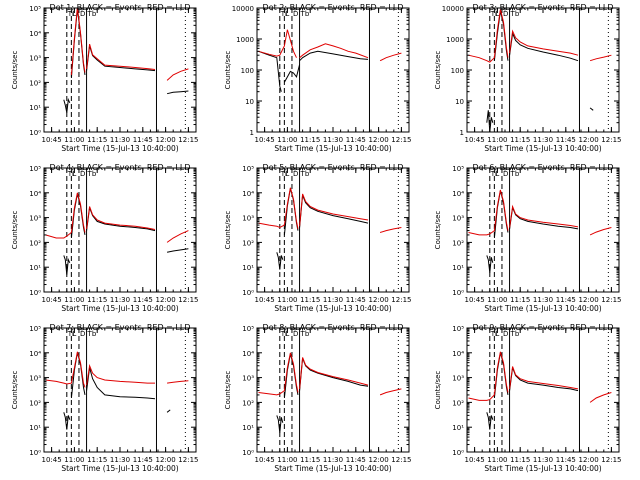 This screenshot has height=480, width=640. Describe the element at coordinates (120, 460) in the screenshot. I see `x-tick-label: 11:30` at that location.